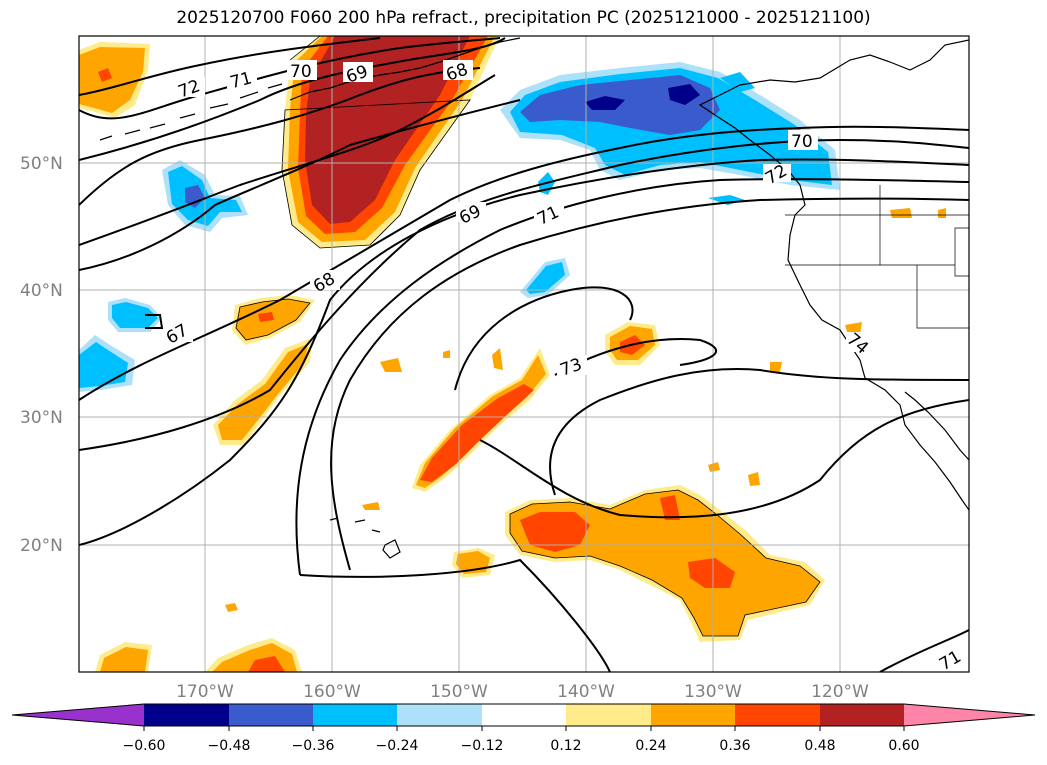 The height and width of the screenshot is (765, 1047). I want to click on colorbar-tick-label: −0.12, so click(482, 746).